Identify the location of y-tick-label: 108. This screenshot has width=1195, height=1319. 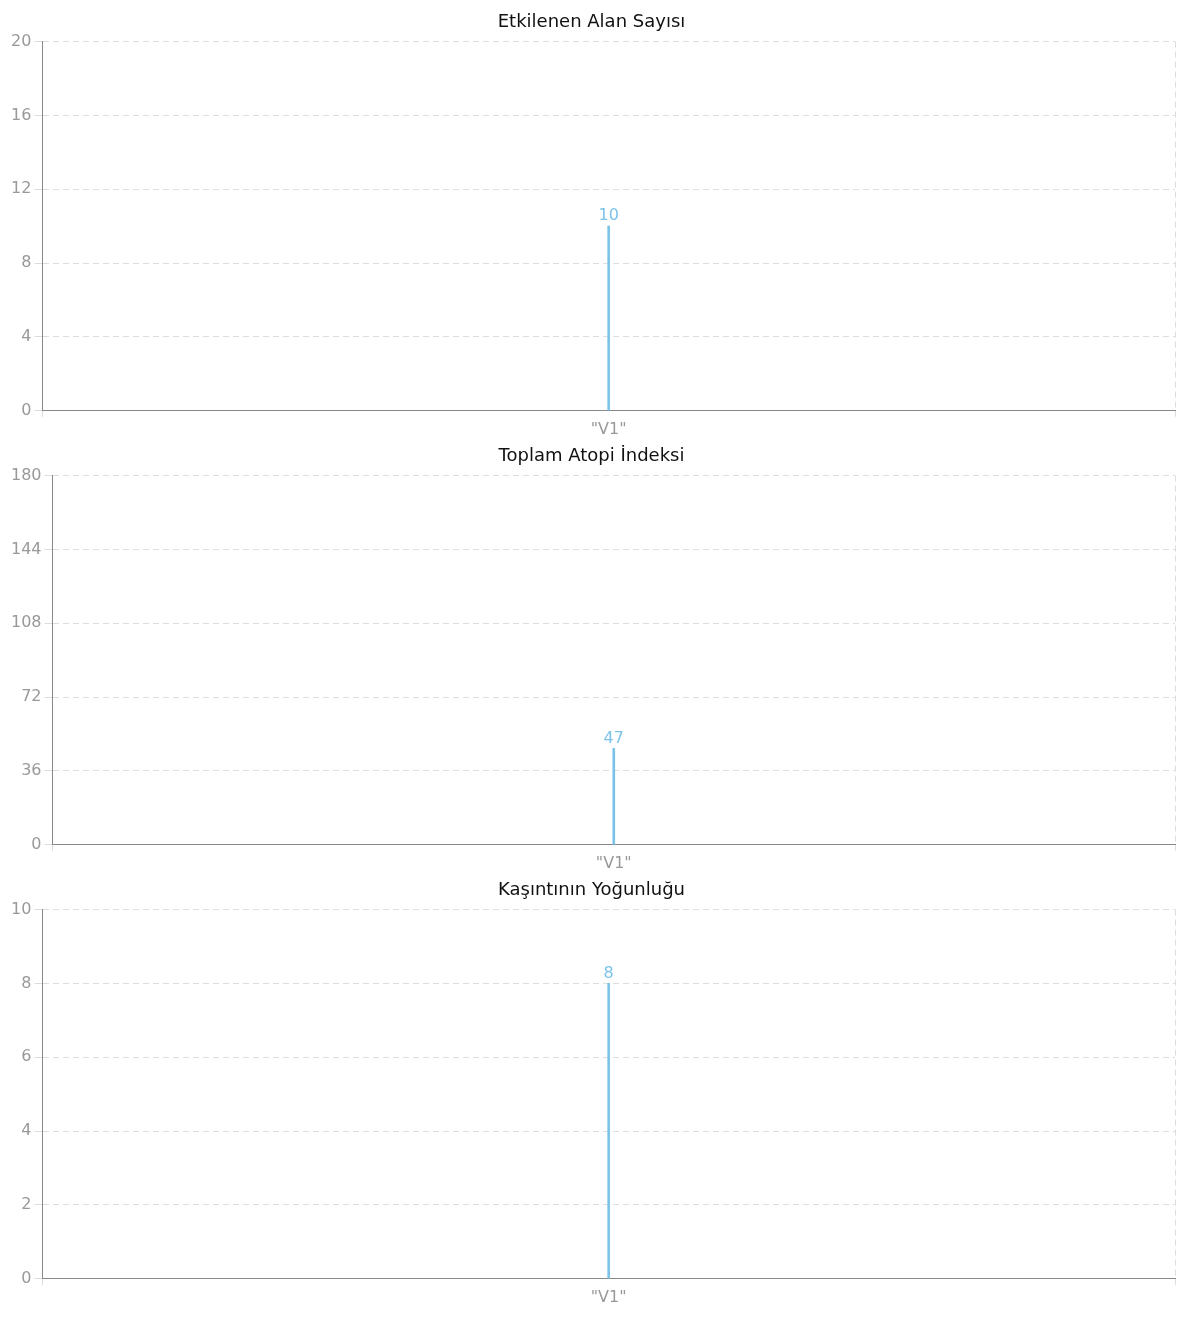
(26, 622).